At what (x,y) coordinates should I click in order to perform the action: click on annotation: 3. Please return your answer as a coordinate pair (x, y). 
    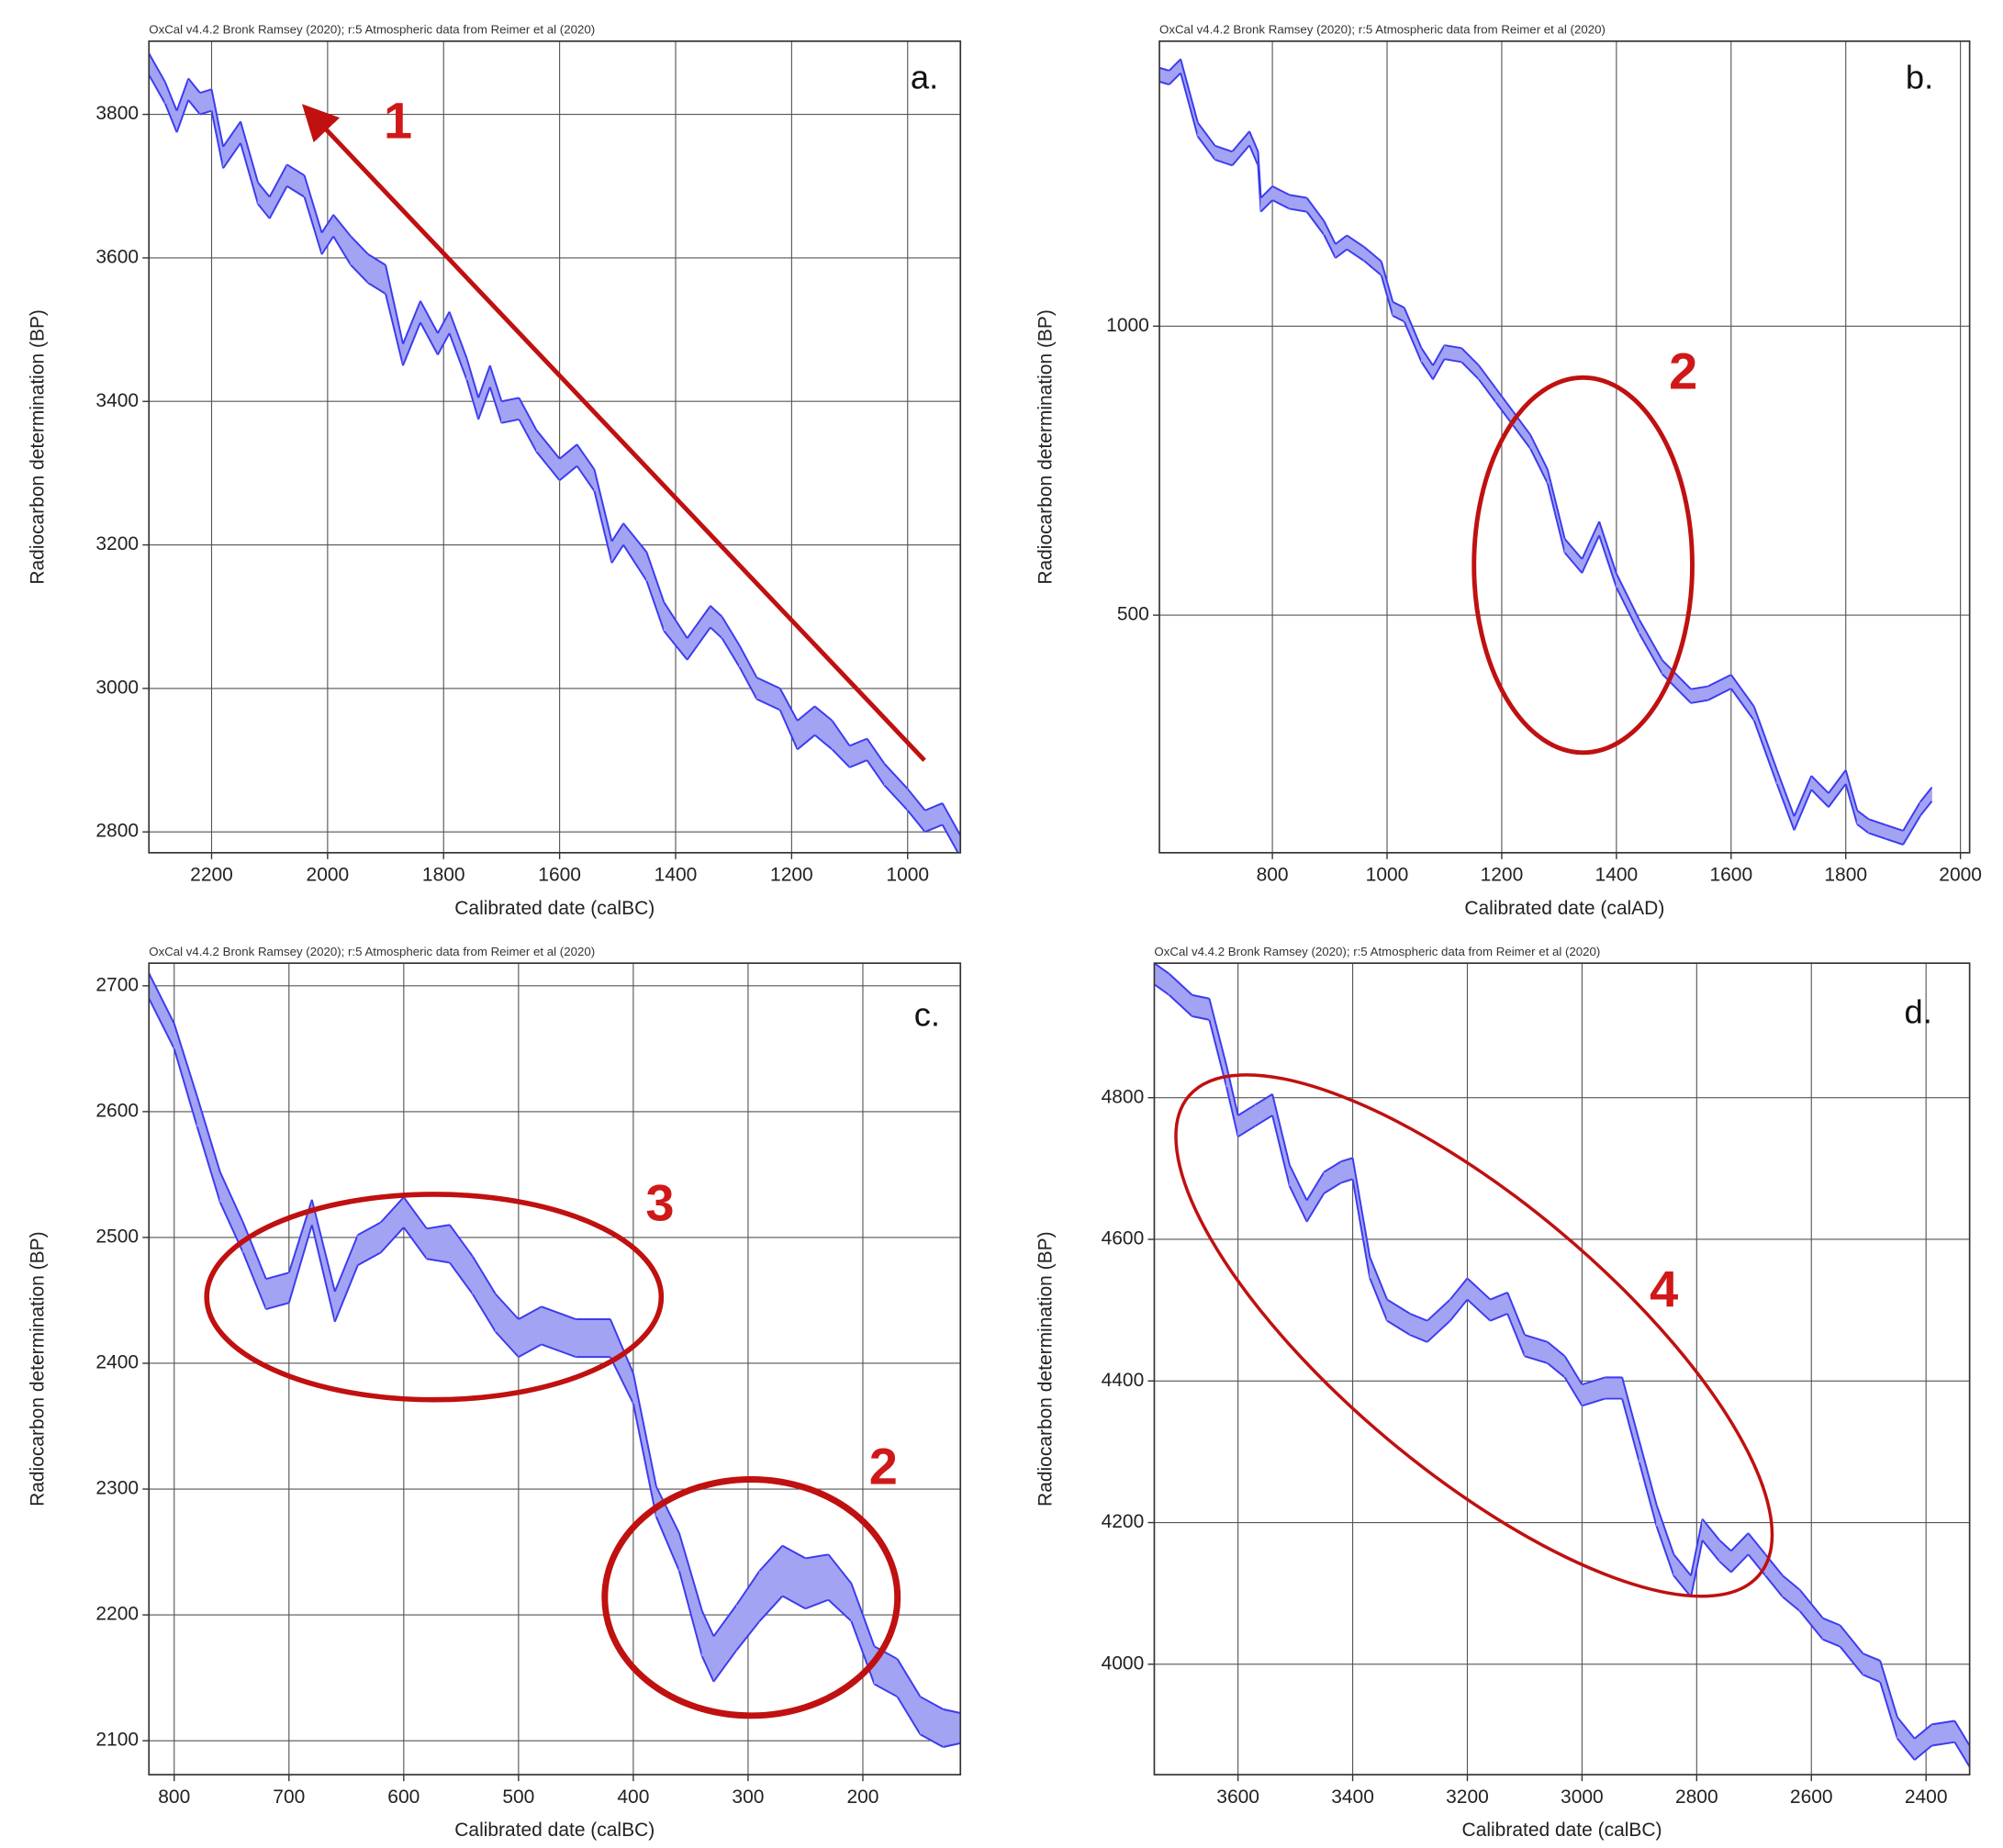
    Looking at the image, I should click on (659, 1203).